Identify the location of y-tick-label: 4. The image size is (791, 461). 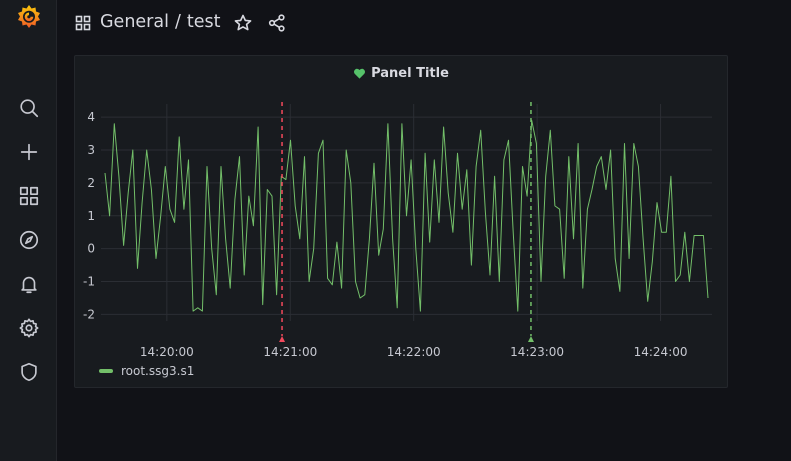
(91, 117).